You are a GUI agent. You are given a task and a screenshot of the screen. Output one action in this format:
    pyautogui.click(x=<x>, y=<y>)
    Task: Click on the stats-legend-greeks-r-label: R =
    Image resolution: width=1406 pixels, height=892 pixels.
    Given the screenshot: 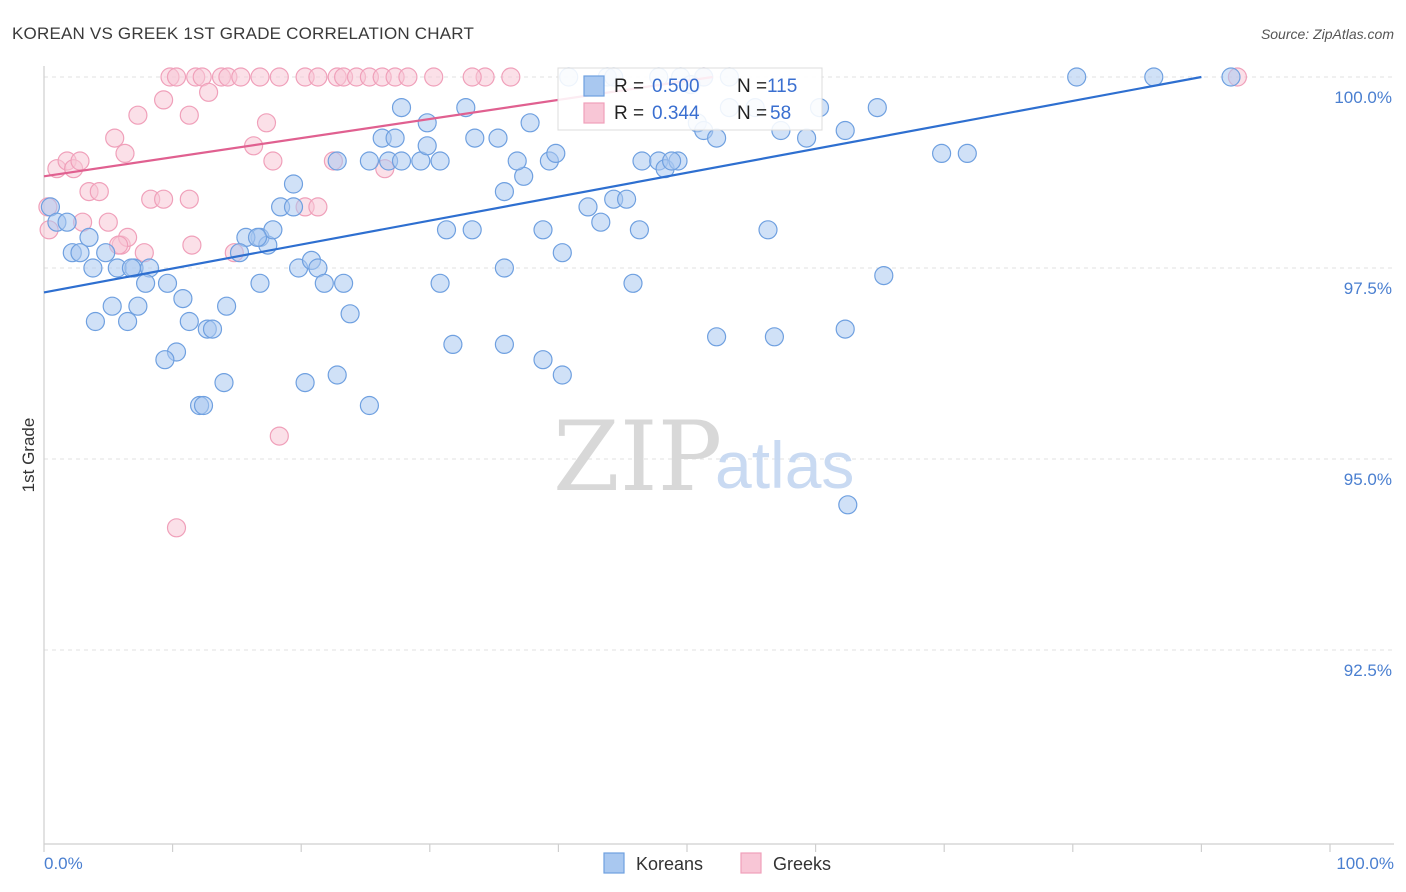 What is the action you would take?
    pyautogui.click(x=629, y=113)
    